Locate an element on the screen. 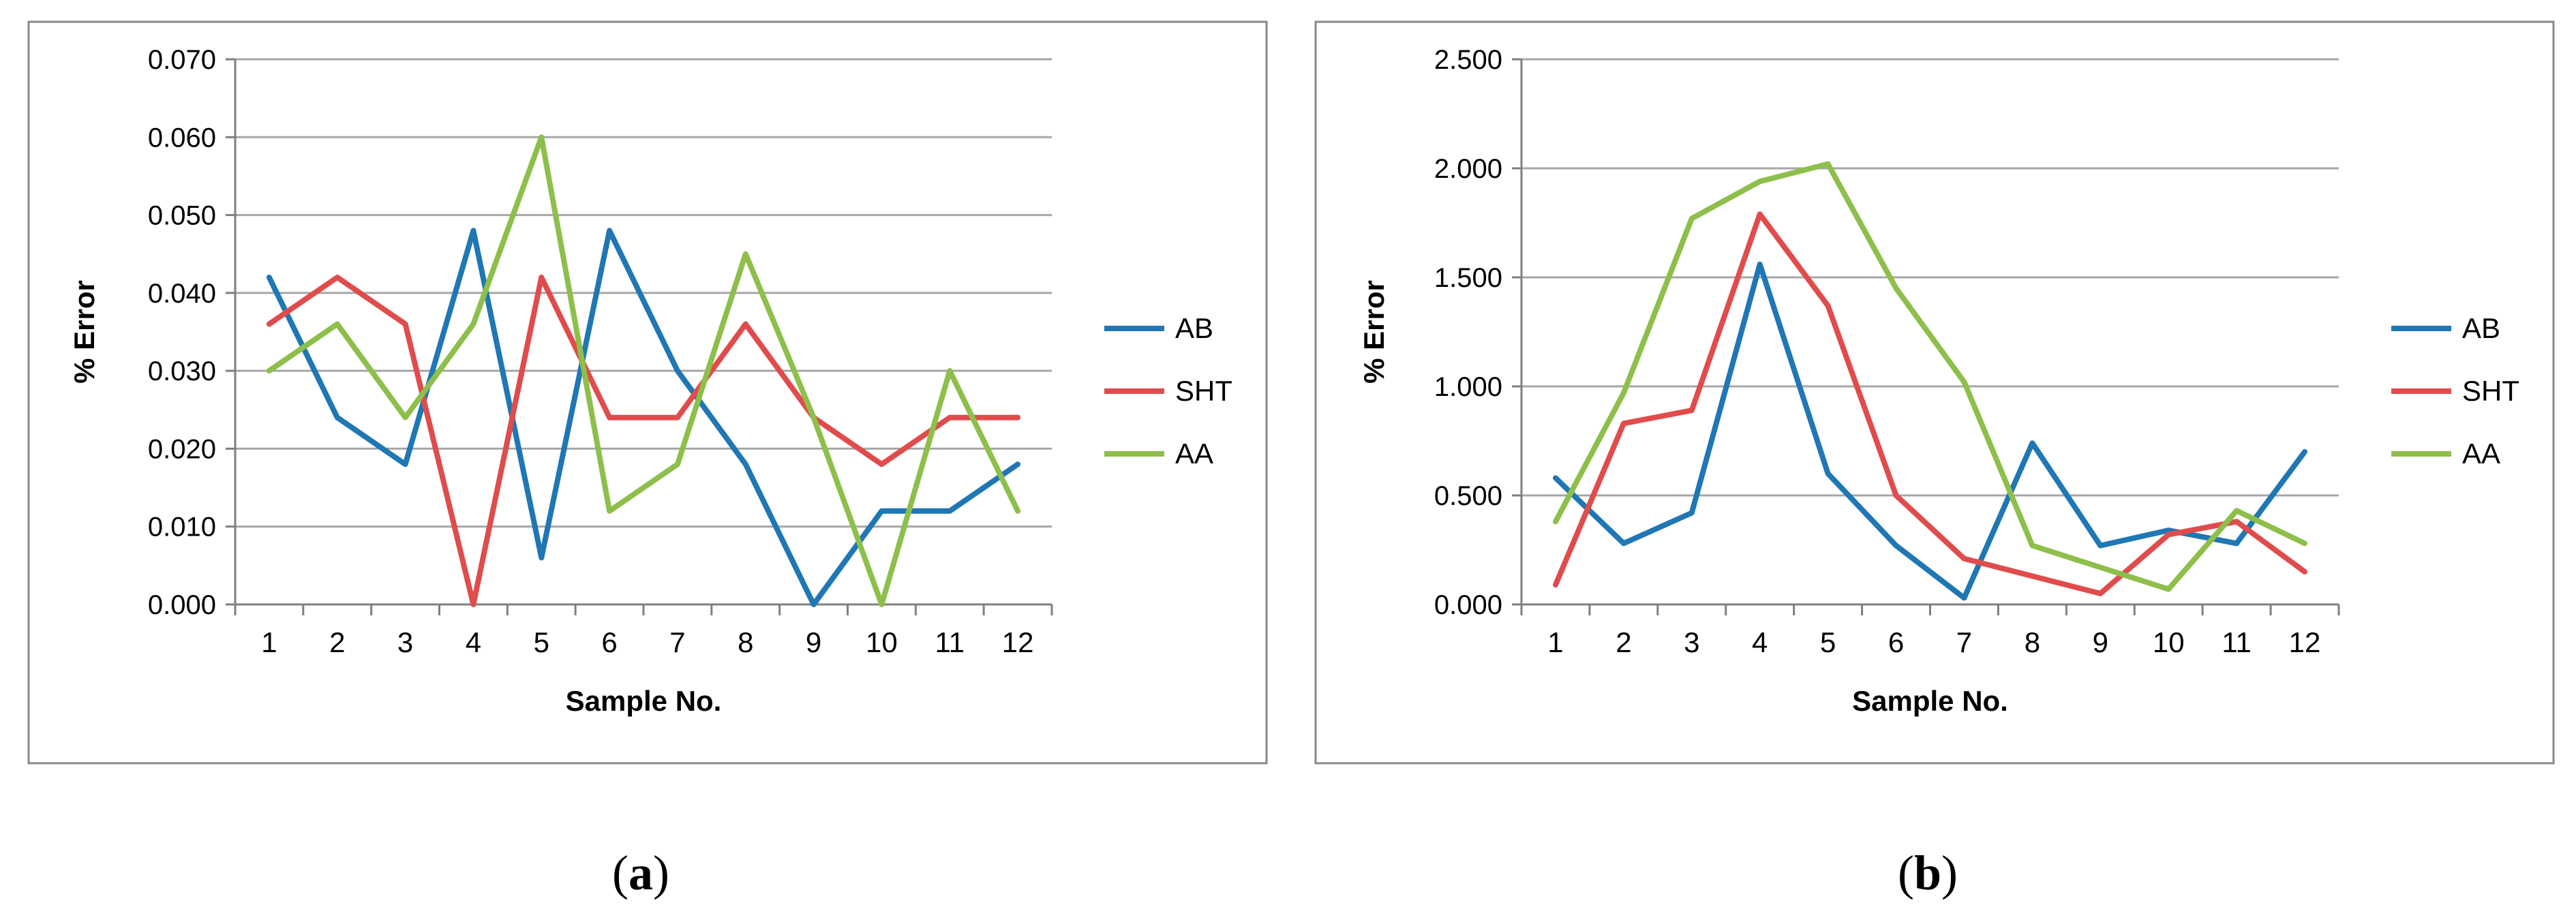 Image resolution: width=2576 pixels, height=922 pixels. chart-b-series-sht-line is located at coordinates (1930, 403).